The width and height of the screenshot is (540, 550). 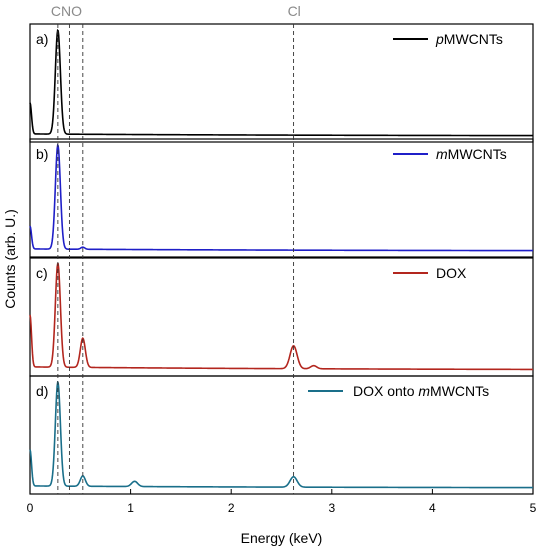 I want to click on element-label-cl: Cl, so click(x=294, y=11).